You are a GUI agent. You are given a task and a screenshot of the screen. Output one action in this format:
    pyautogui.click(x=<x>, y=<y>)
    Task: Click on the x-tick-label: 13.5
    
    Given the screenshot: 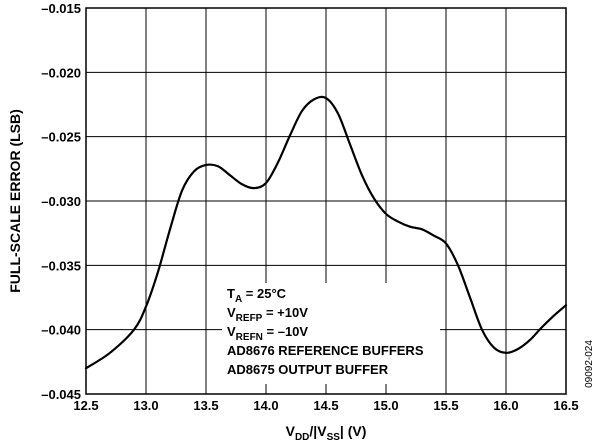 What is the action you would take?
    pyautogui.click(x=205, y=405)
    